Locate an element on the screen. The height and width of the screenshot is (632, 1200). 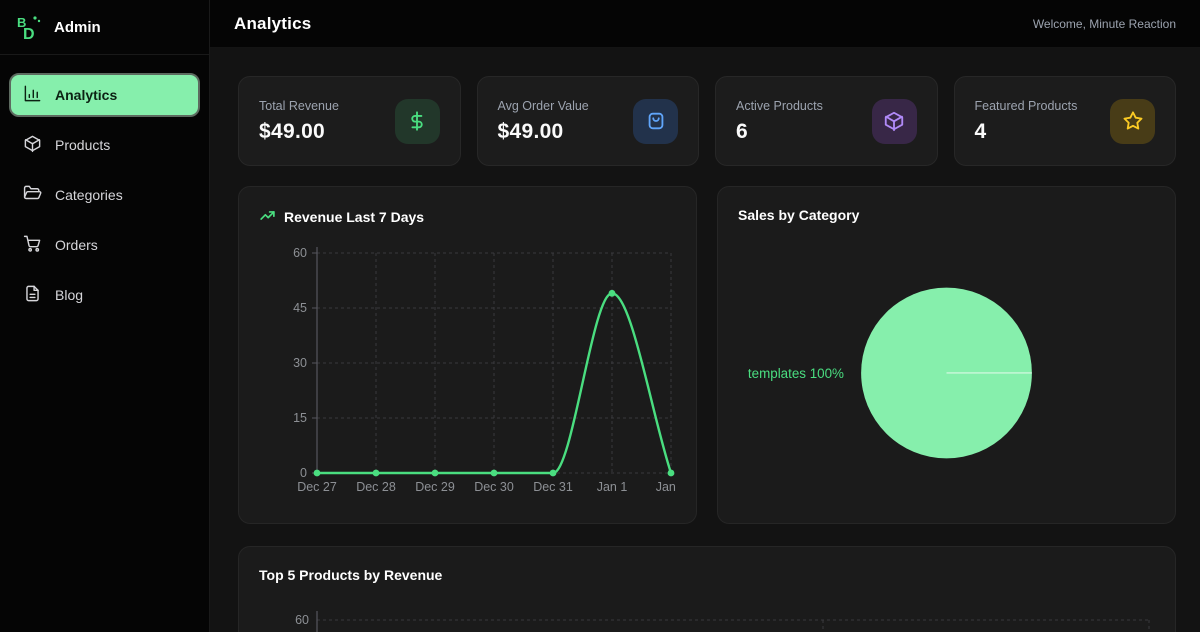
cube-icon is located at coordinates (894, 121).